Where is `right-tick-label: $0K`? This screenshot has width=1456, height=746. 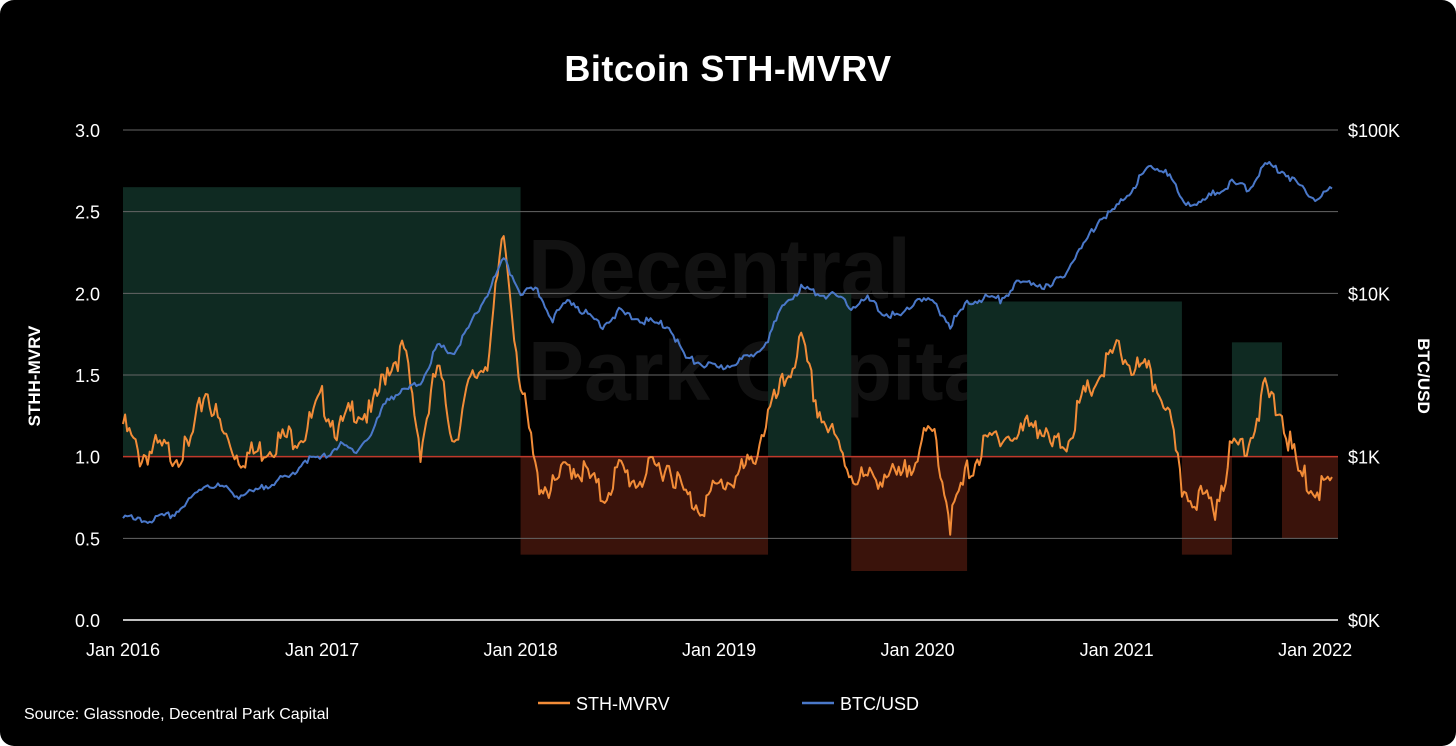 right-tick-label: $0K is located at coordinates (1364, 621).